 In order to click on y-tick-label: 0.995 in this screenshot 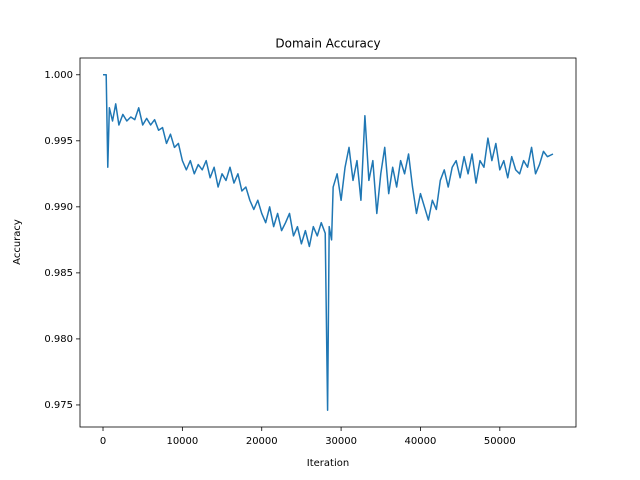, I will do `click(58, 141)`.